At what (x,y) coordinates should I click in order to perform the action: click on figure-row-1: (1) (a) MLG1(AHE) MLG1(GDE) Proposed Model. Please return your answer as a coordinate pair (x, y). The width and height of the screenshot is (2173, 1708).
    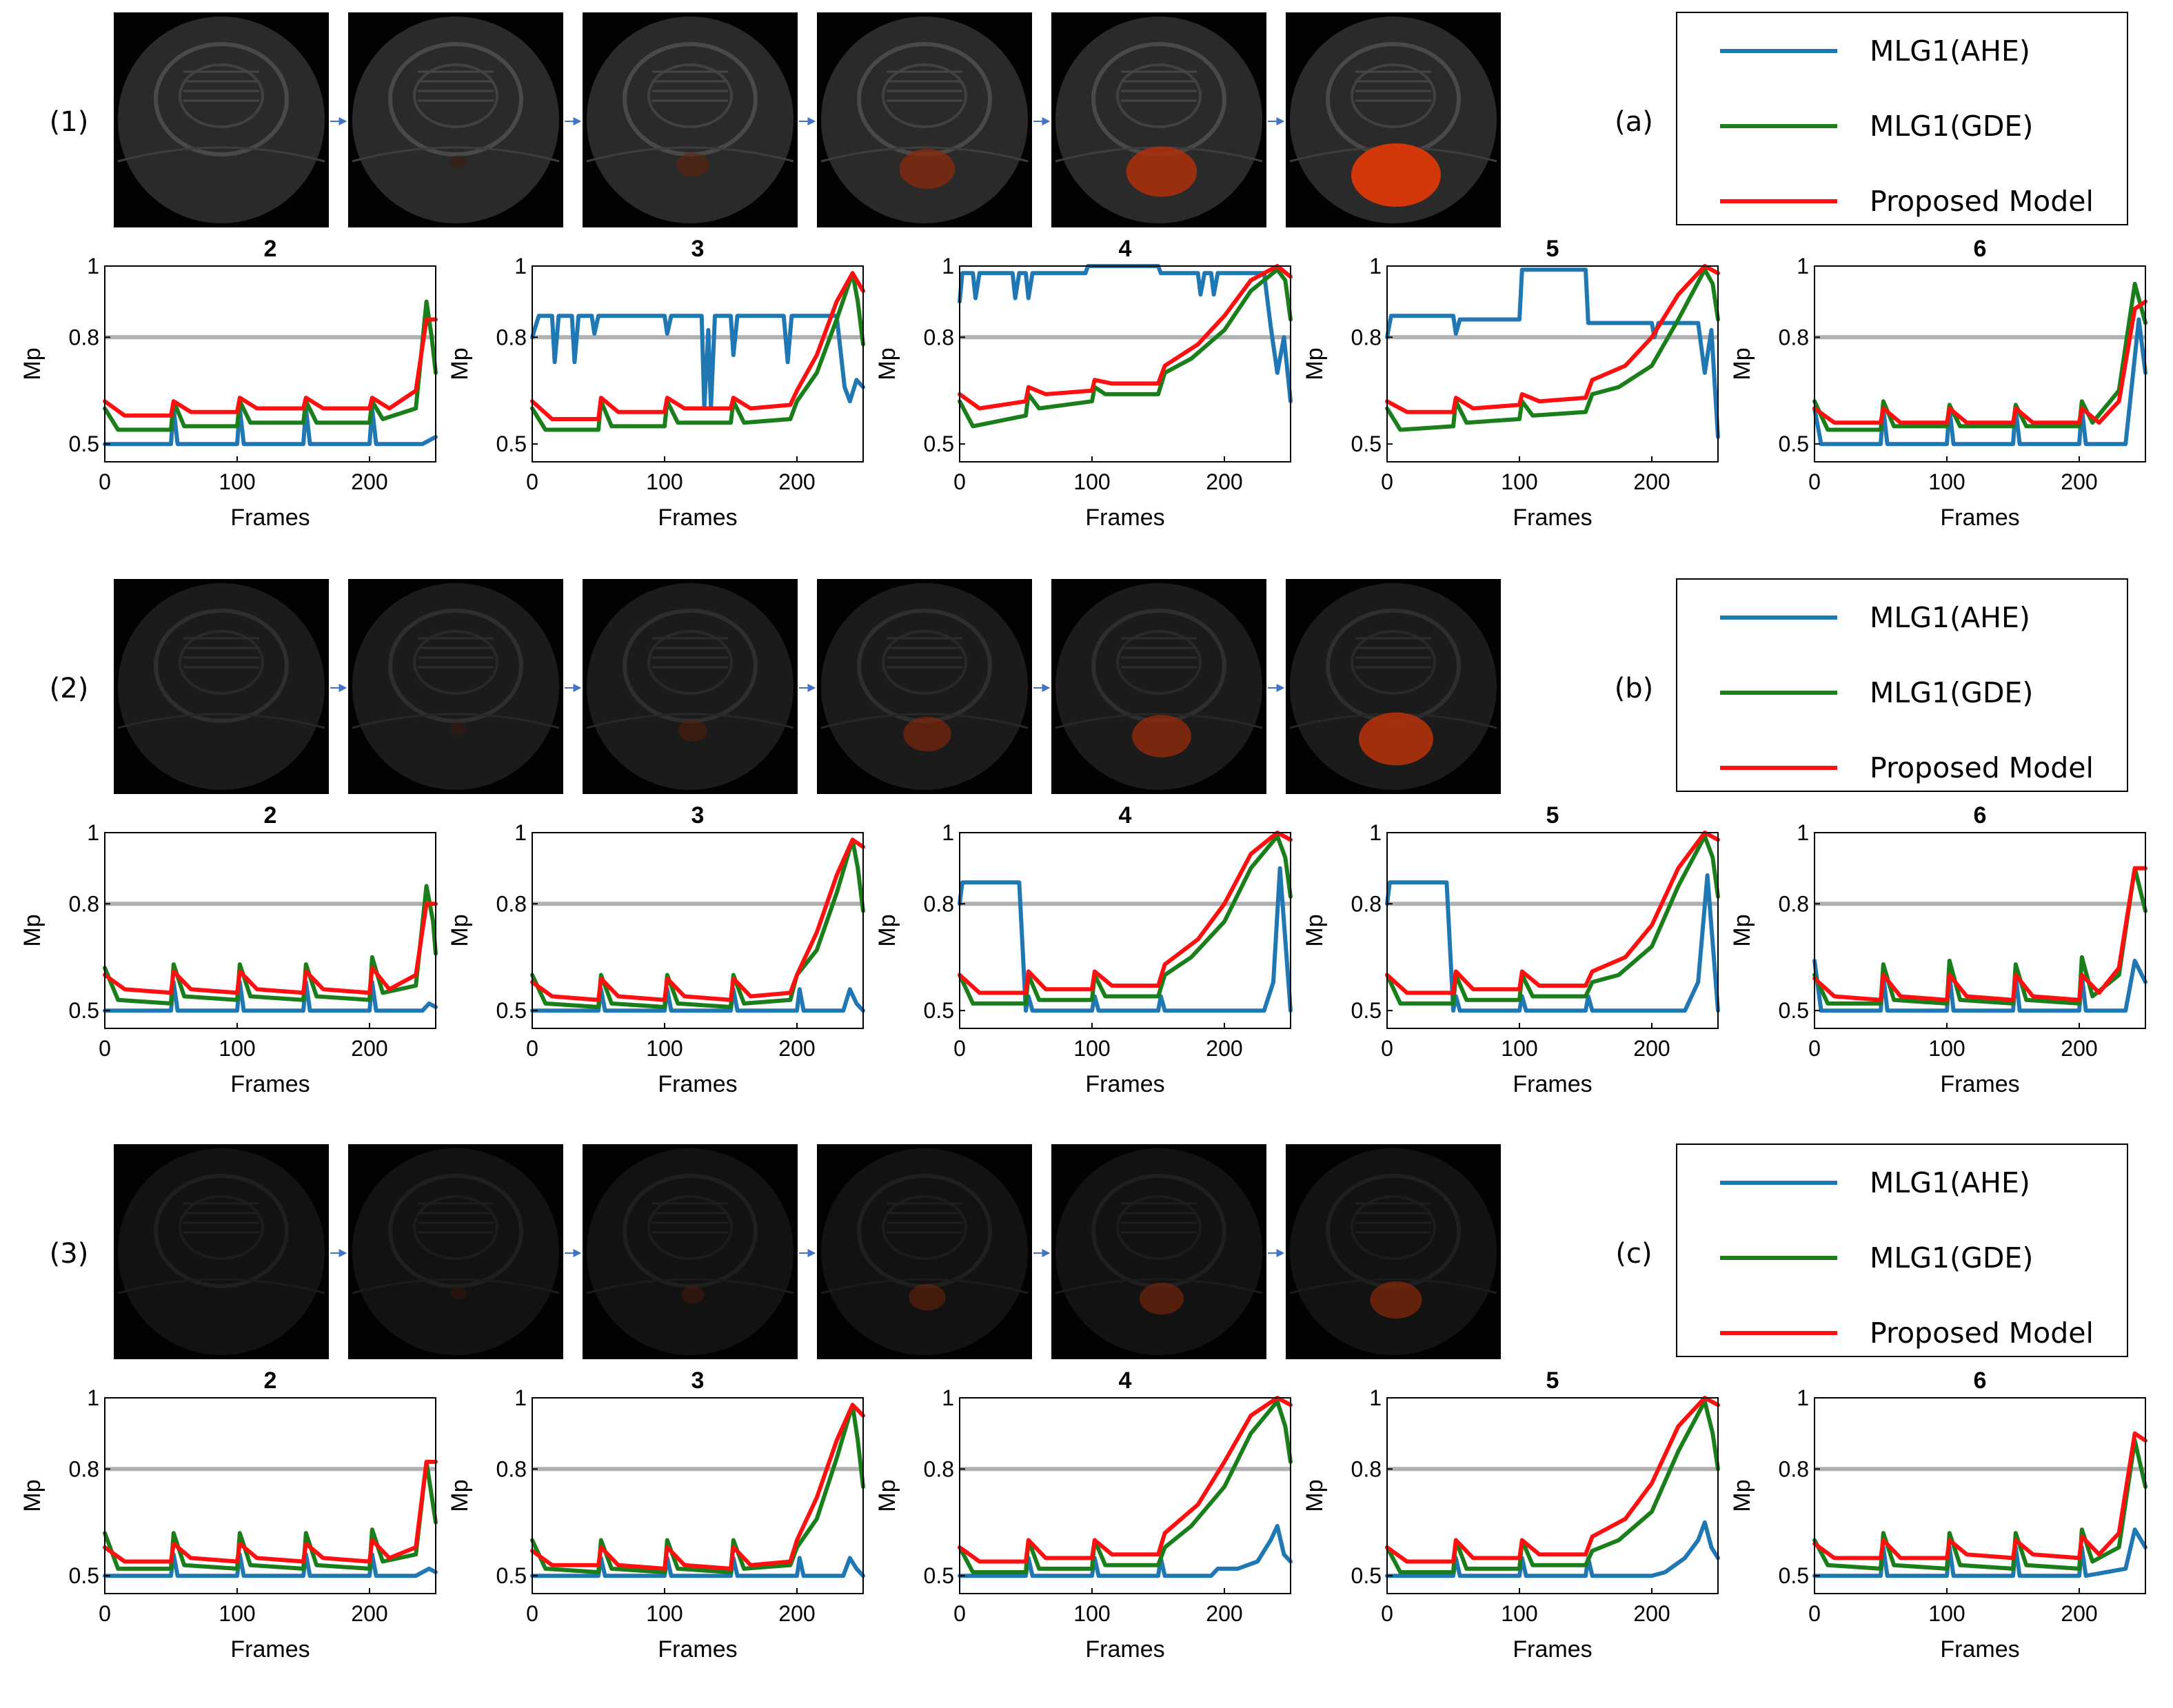
    Looking at the image, I should click on (1089, 119).